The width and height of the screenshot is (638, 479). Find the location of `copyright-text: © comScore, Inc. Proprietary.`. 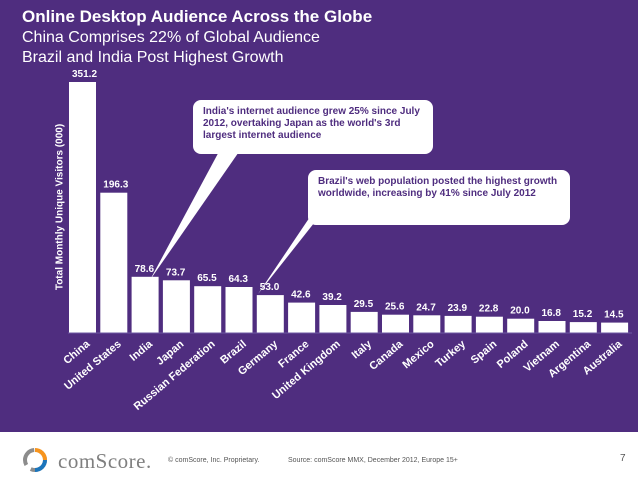

copyright-text: © comScore, Inc. Proprietary. is located at coordinates (214, 460).